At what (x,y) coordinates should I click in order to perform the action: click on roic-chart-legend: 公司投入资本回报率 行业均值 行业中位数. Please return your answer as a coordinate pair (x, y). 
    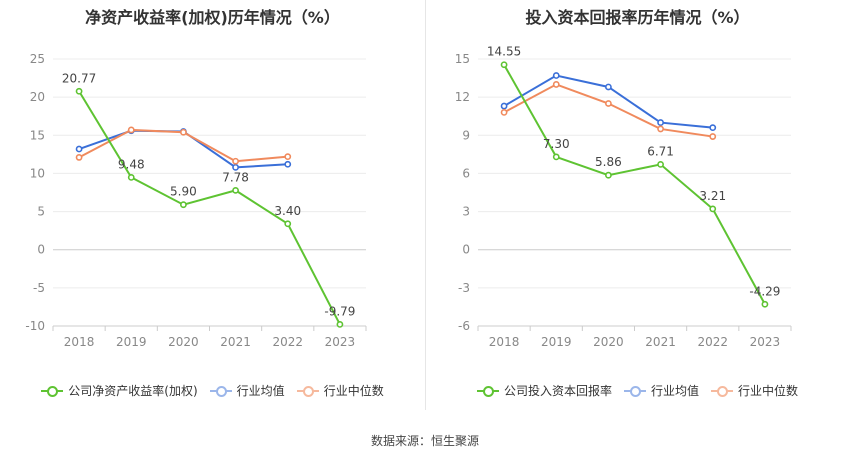
    Looking at the image, I should click on (637, 390).